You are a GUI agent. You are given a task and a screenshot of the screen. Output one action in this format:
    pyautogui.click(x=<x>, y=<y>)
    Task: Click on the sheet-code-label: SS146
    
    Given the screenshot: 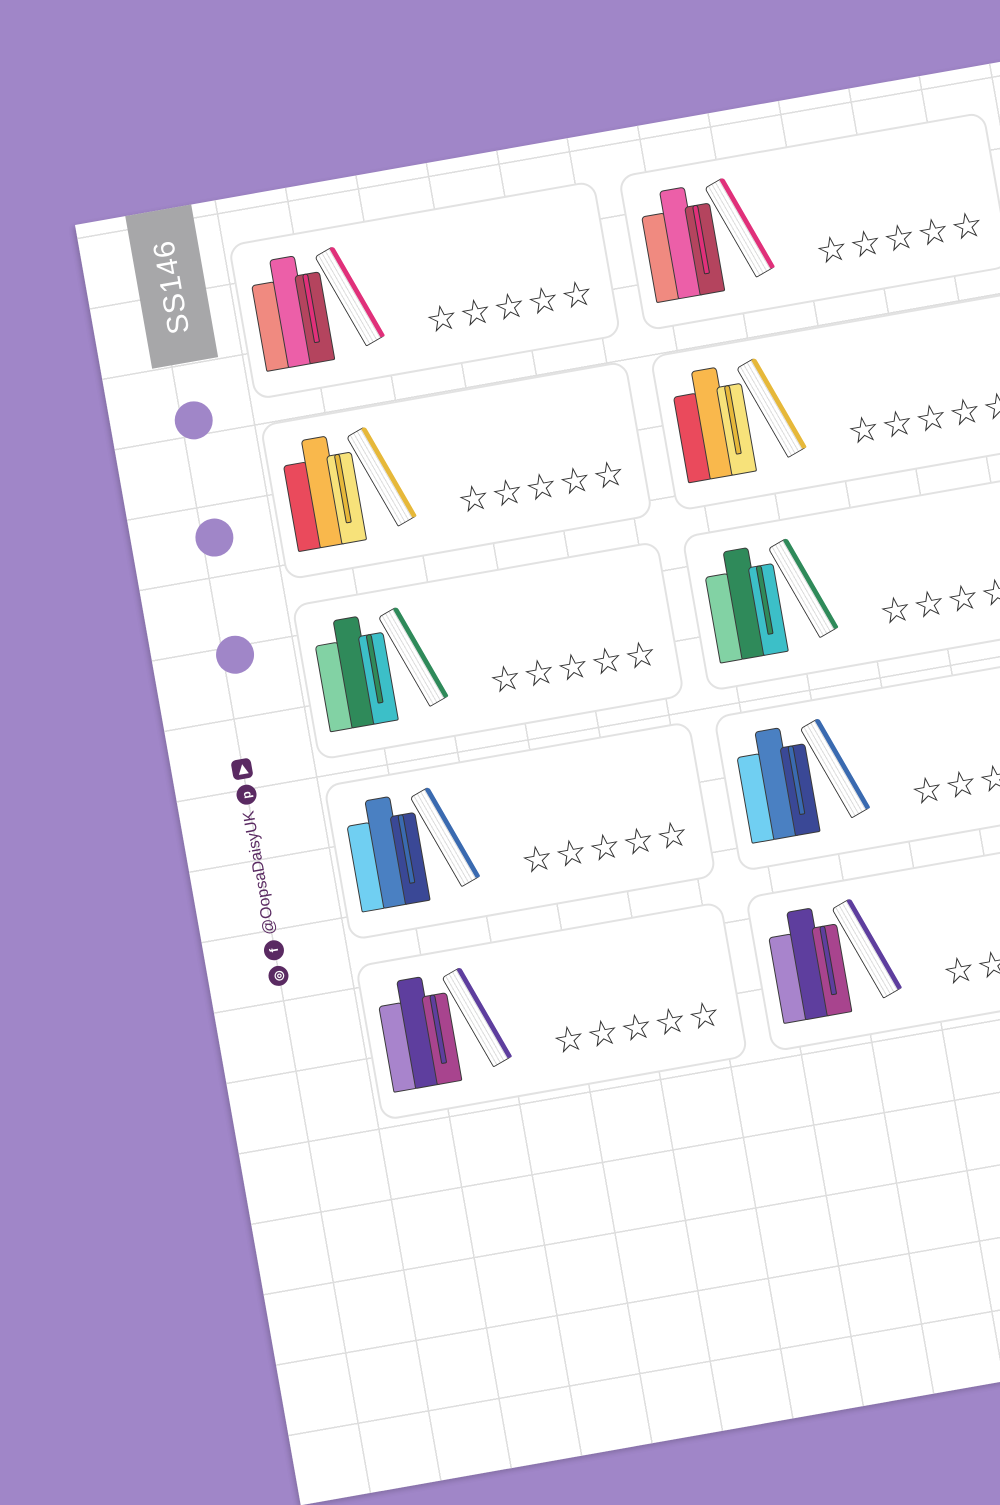 What is the action you would take?
    pyautogui.click(x=172, y=286)
    